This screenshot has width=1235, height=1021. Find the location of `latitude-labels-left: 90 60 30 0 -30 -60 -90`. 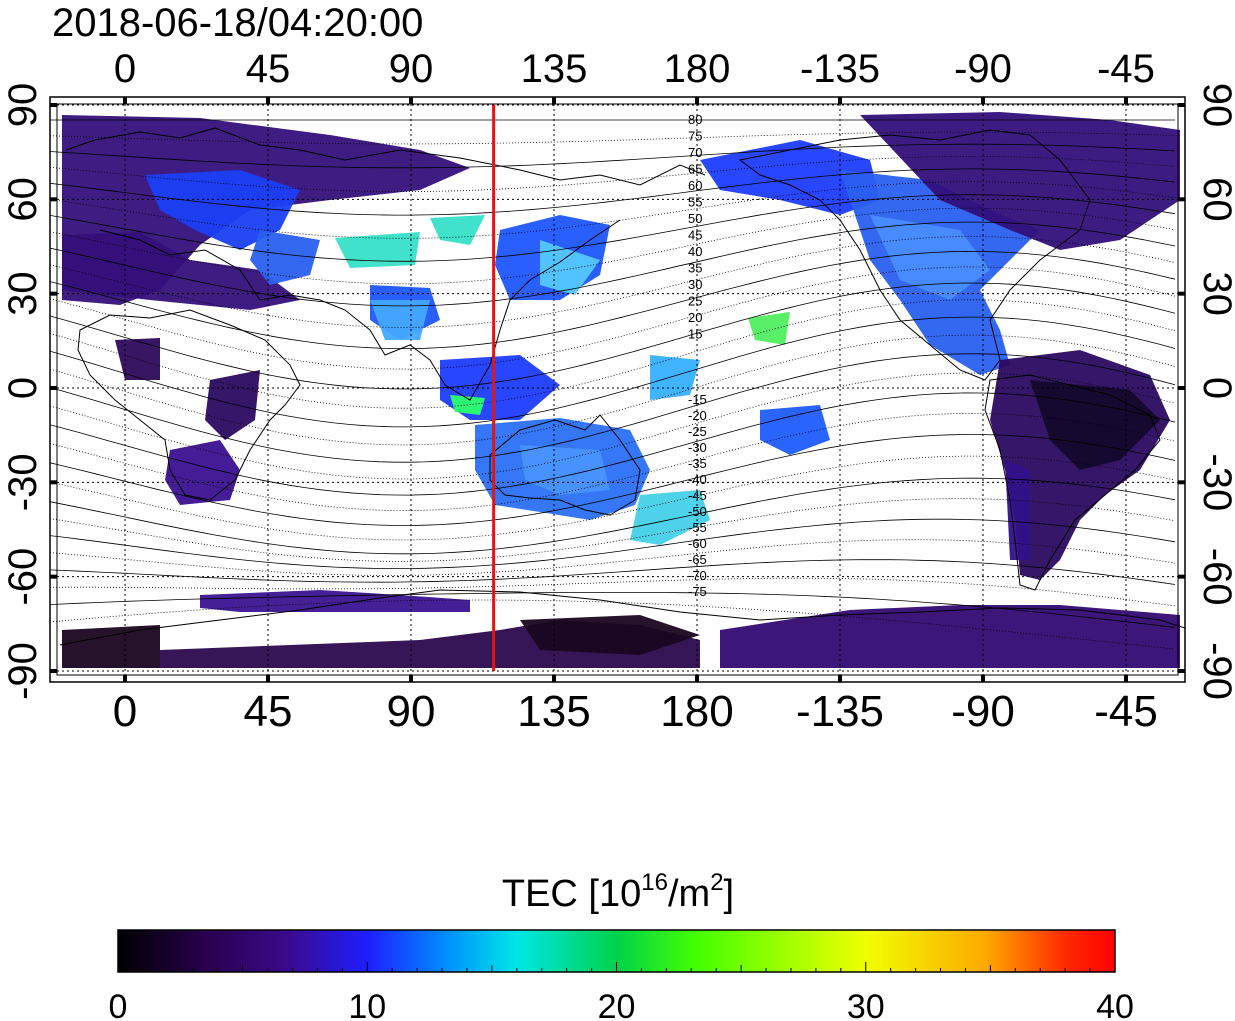

latitude-labels-left: 90 60 30 0 -30 -60 -90 is located at coordinates (23, 391).